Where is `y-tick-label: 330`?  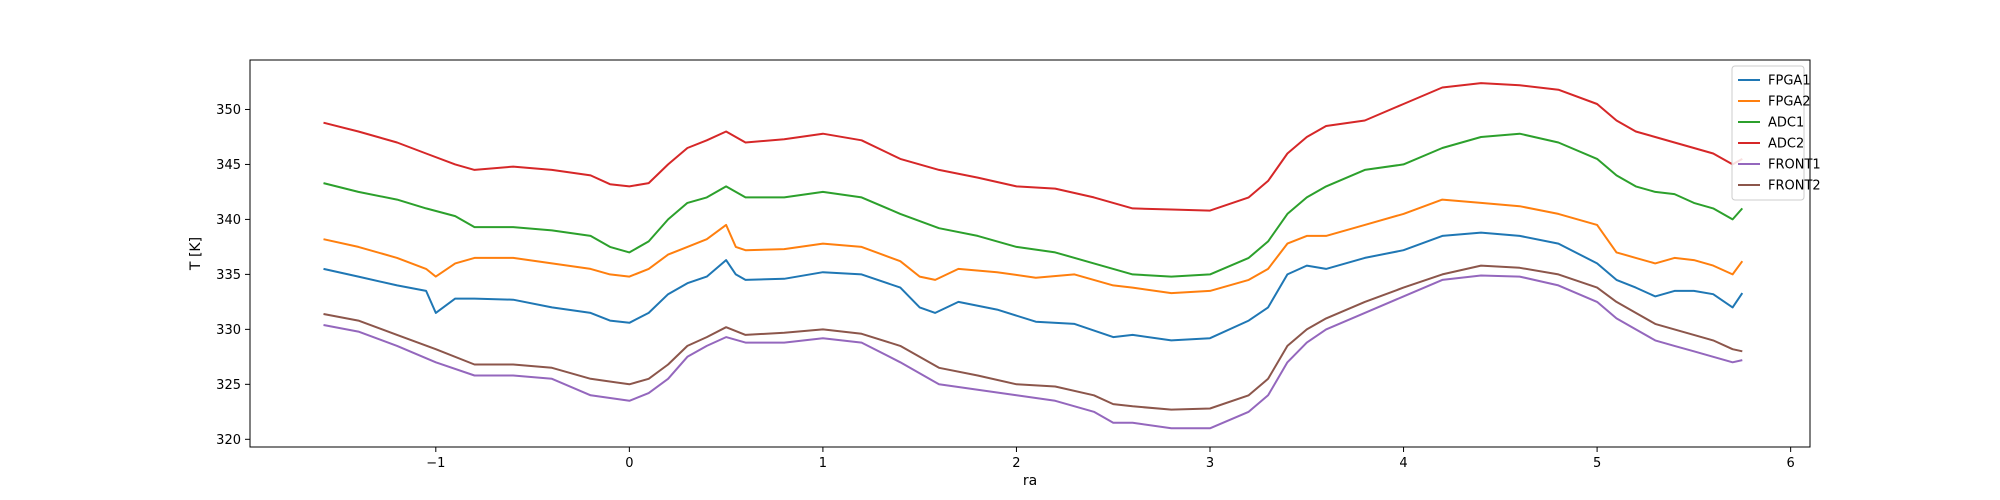 y-tick-label: 330 is located at coordinates (228, 330).